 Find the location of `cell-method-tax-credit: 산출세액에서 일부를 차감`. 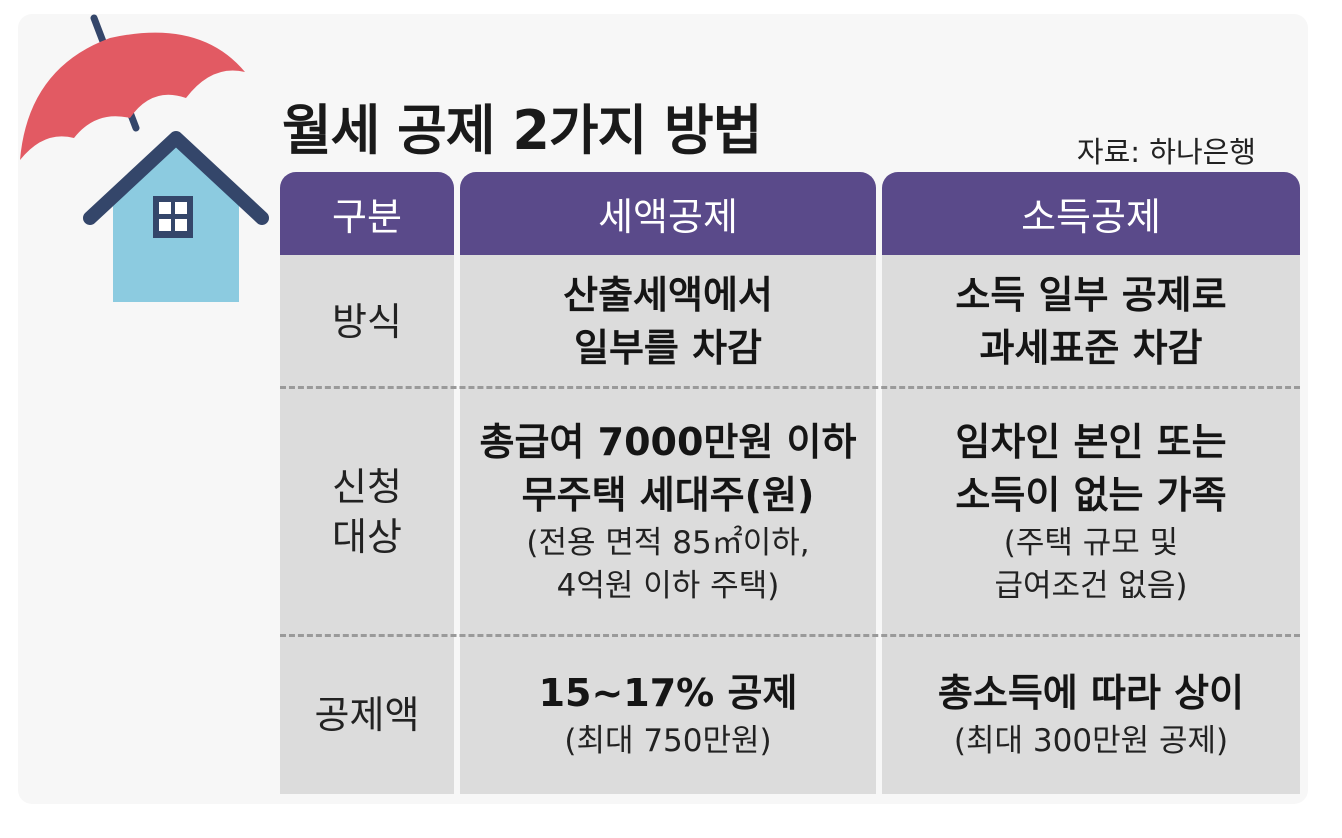

cell-method-tax-credit: 산출세액에서 일부를 차감 is located at coordinates (668, 321).